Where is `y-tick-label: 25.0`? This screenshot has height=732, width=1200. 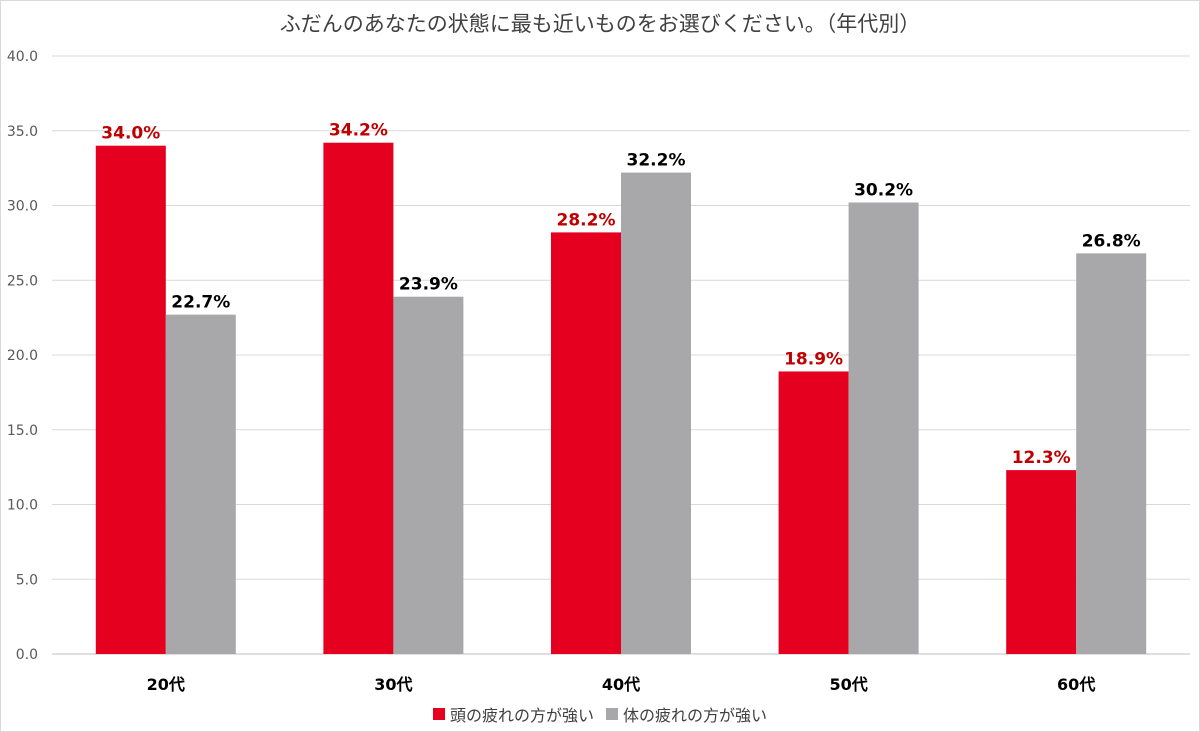 y-tick-label: 25.0 is located at coordinates (22, 281).